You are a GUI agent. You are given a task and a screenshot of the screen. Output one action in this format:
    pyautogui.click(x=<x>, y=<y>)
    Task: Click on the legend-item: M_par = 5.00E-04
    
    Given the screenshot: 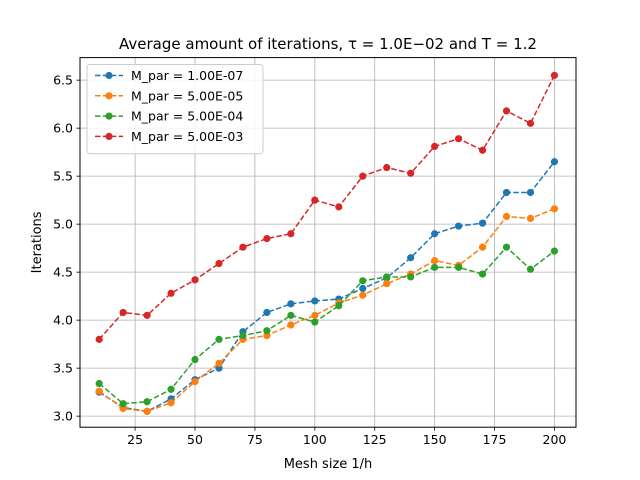 What is the action you would take?
    pyautogui.click(x=169, y=116)
    